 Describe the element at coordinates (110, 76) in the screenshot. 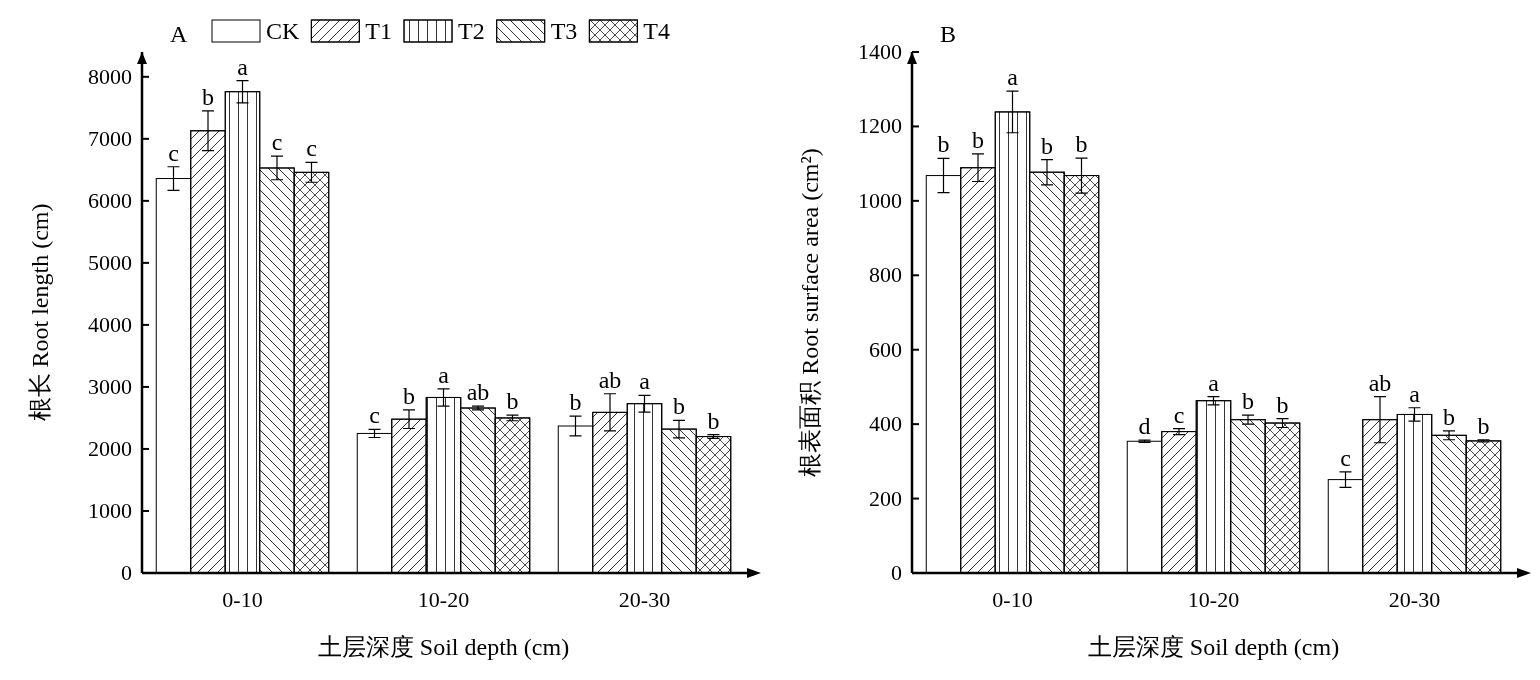

I see `y-tick-label: 8000` at that location.